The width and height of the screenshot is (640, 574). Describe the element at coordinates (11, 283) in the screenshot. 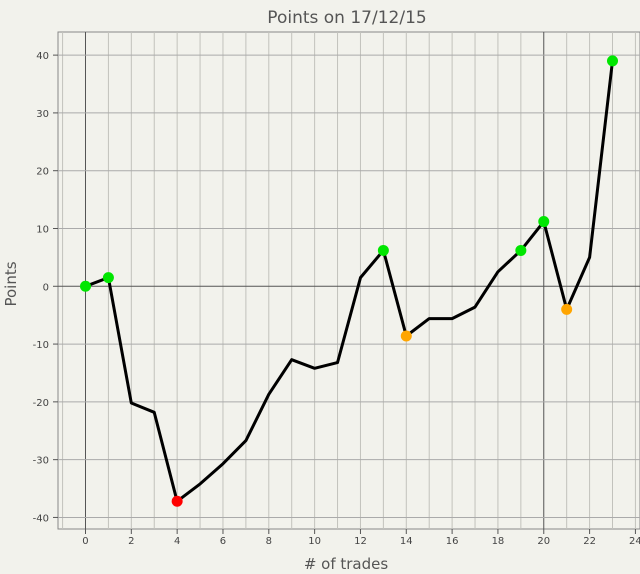

I see `y-axis-label: Points` at that location.